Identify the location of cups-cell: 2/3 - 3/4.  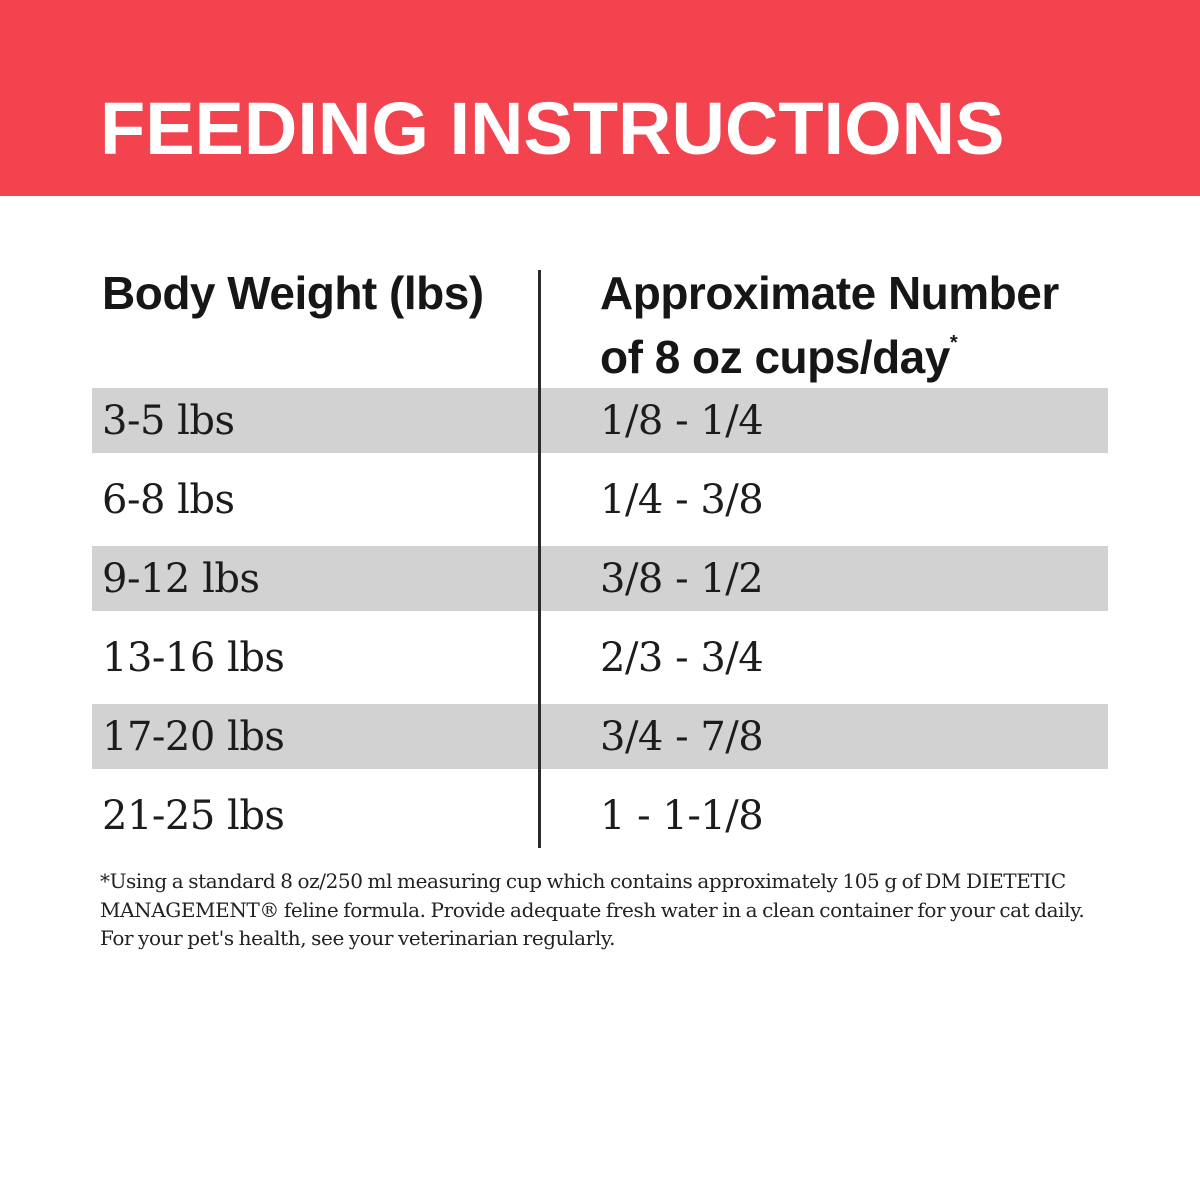
(682, 657).